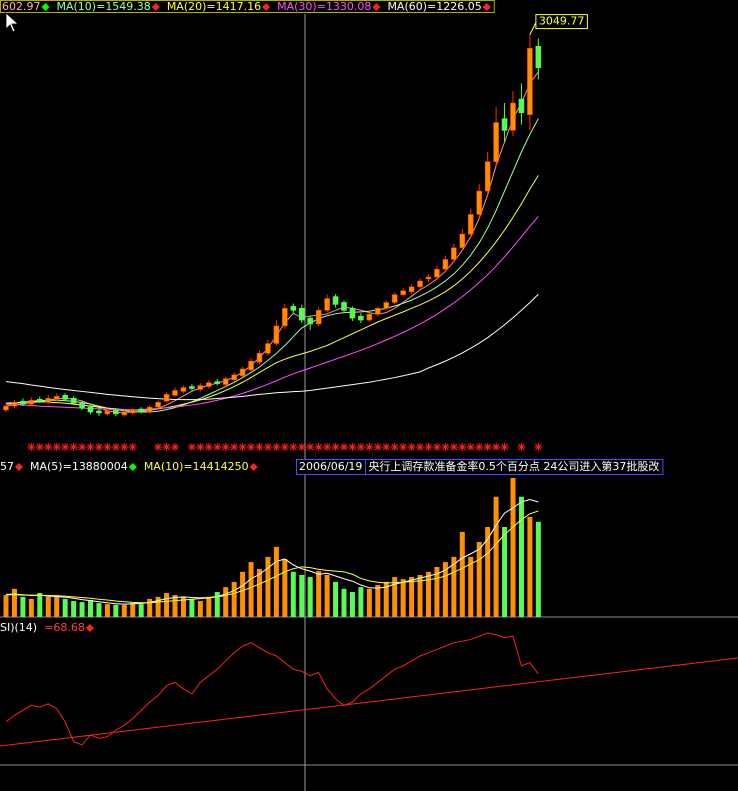 The width and height of the screenshot is (738, 791). I want to click on legend-label: 57, so click(7, 466).